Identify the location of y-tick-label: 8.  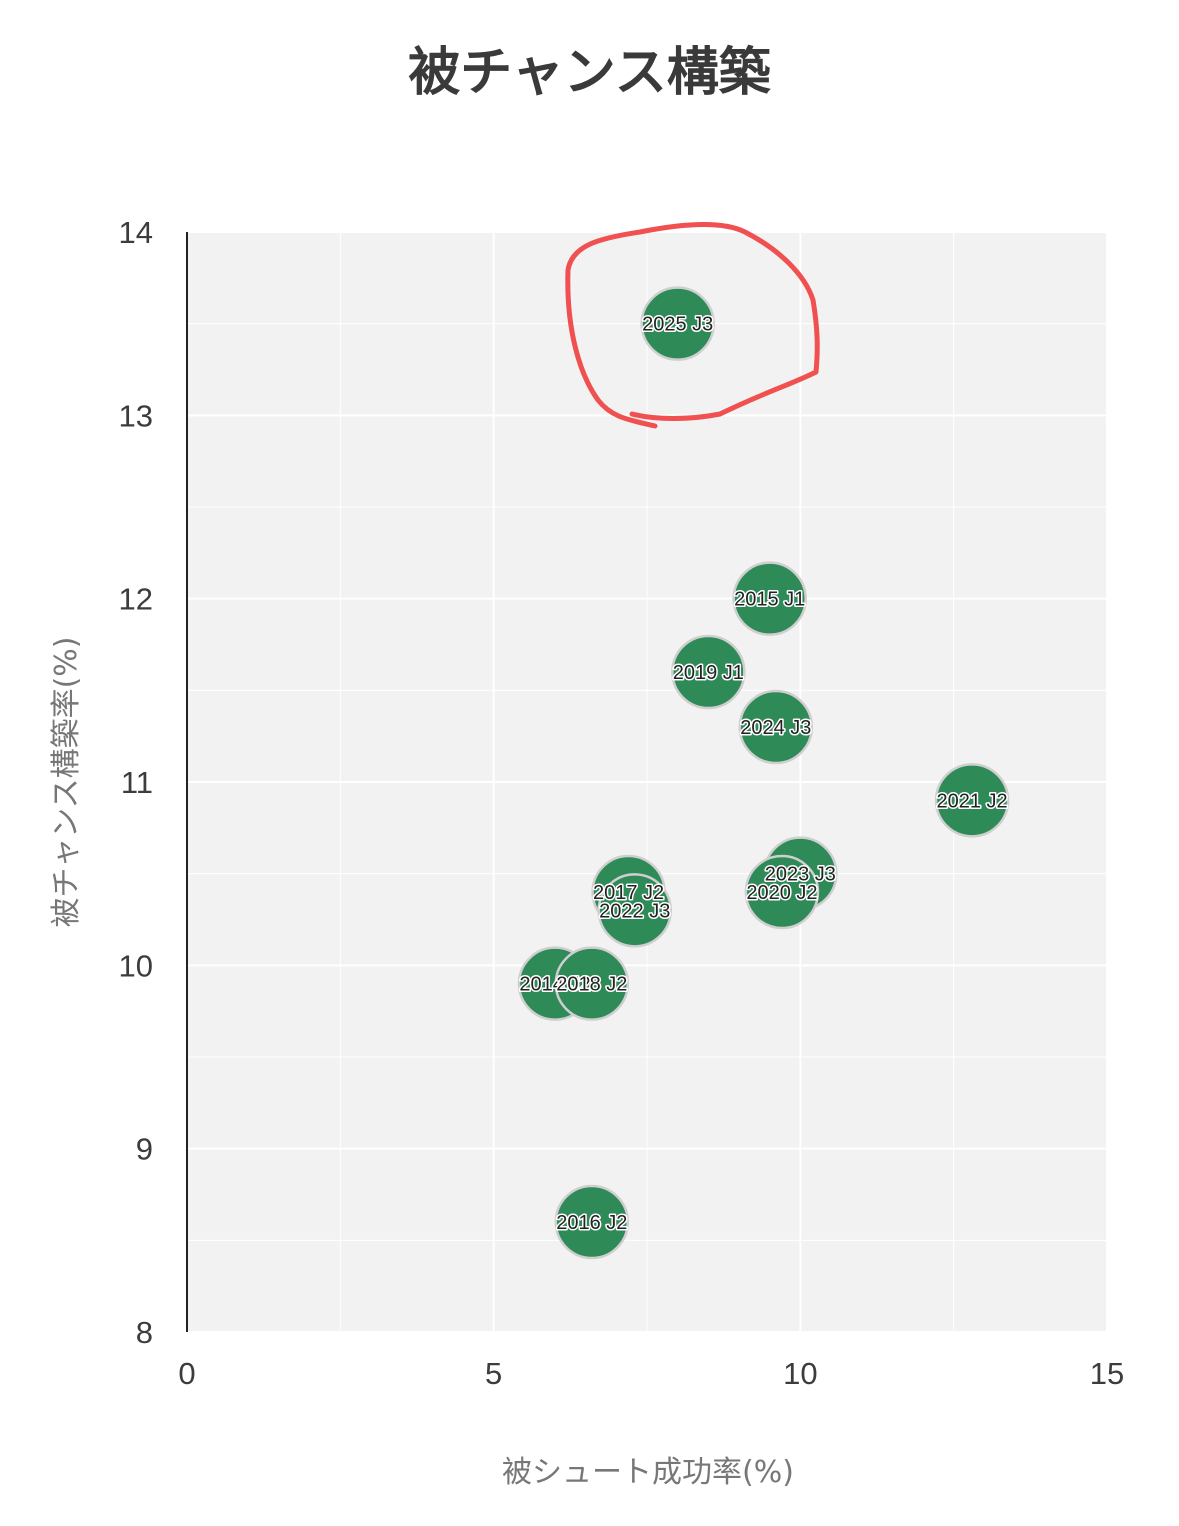
(144, 1332).